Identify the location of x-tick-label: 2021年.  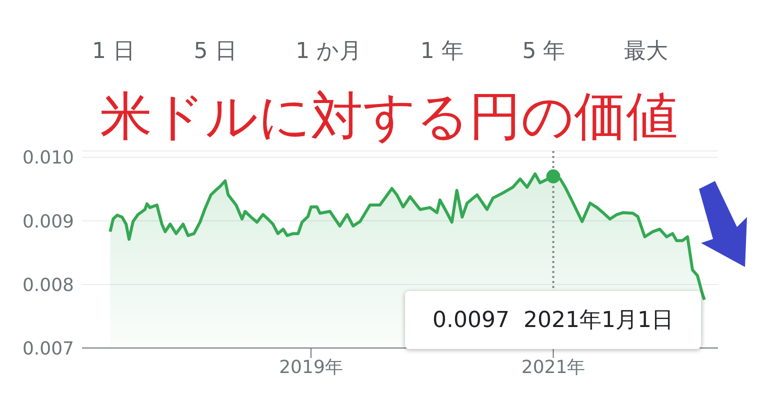
(553, 367).